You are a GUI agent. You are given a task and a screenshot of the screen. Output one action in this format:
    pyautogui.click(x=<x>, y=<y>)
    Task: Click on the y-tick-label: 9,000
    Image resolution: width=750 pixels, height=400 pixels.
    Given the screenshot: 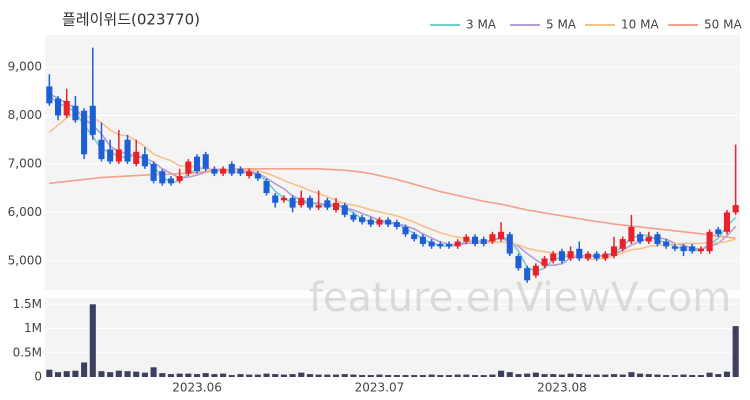 What is the action you would take?
    pyautogui.click(x=25, y=66)
    